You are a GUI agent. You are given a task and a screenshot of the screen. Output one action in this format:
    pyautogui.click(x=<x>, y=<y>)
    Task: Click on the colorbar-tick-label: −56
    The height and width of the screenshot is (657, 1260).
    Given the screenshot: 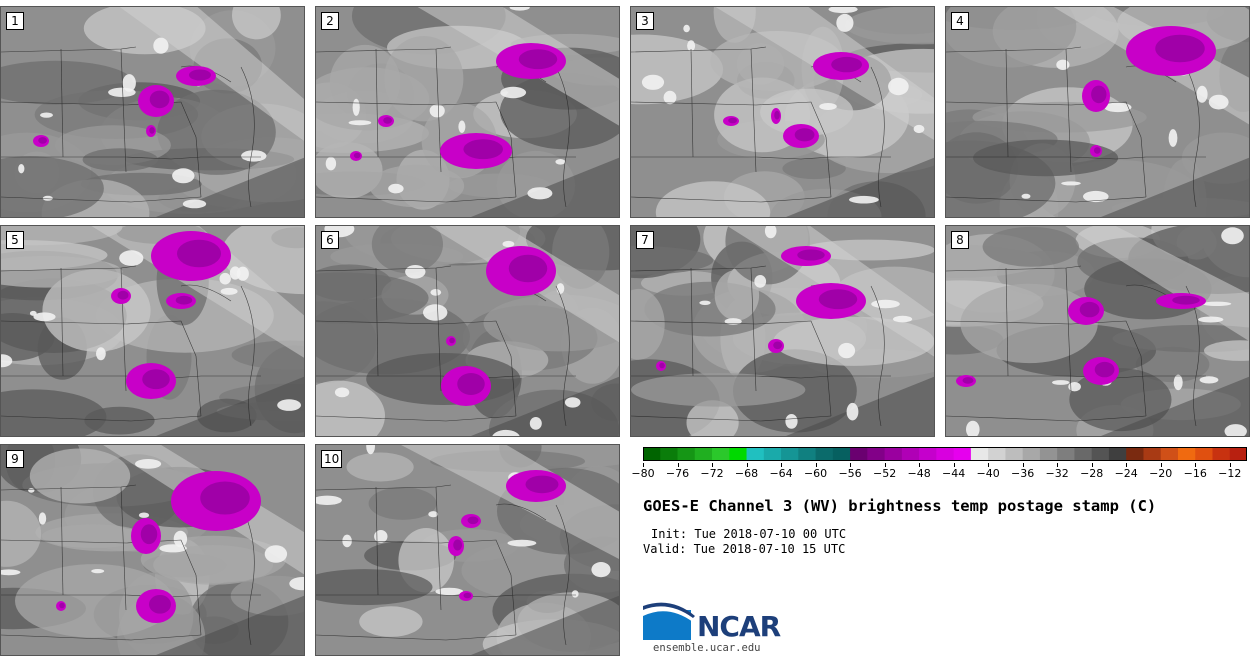 What is the action you would take?
    pyautogui.click(x=850, y=473)
    